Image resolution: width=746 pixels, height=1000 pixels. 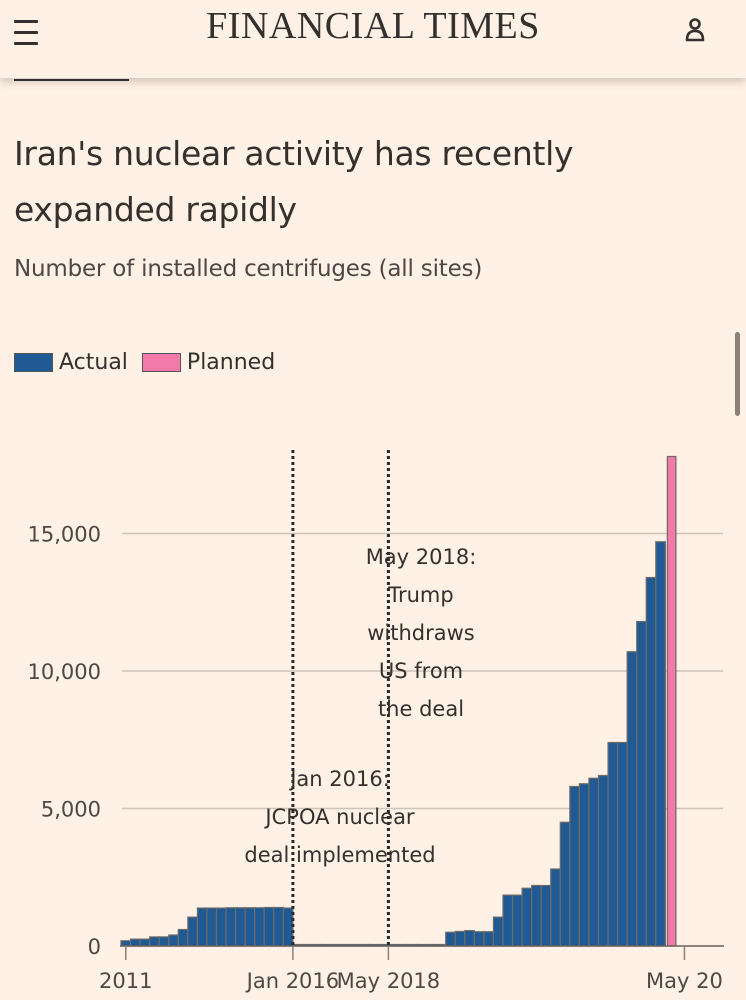 What do you see at coordinates (64, 535) in the screenshot?
I see `y-tick-label: 15,000` at bounding box center [64, 535].